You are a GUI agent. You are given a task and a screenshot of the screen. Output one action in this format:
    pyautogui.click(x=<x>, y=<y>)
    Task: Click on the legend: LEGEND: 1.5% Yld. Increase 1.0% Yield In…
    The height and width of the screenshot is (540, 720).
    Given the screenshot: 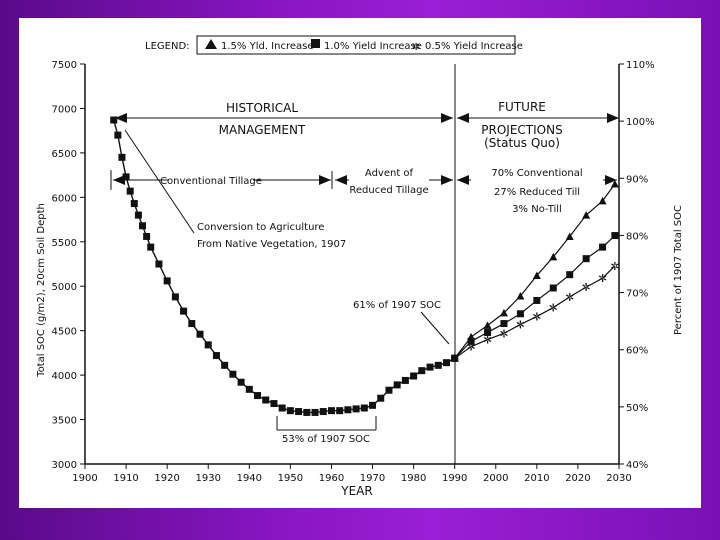 What is the action you would take?
    pyautogui.click(x=334, y=45)
    